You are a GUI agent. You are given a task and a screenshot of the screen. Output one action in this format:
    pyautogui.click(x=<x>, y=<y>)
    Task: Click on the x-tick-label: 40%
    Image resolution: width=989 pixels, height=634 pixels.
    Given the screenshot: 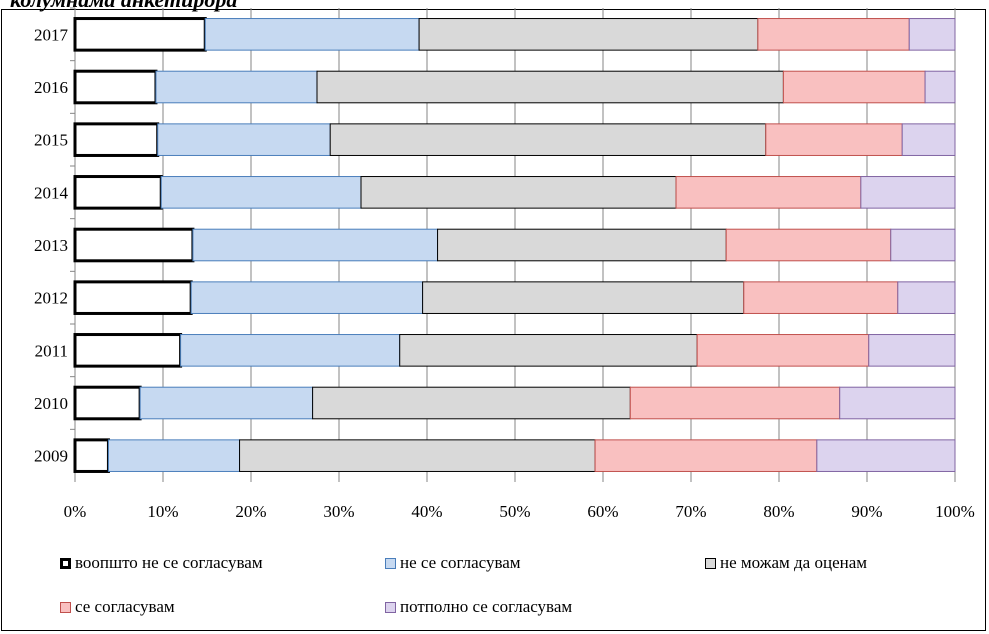 What is the action you would take?
    pyautogui.click(x=426, y=511)
    